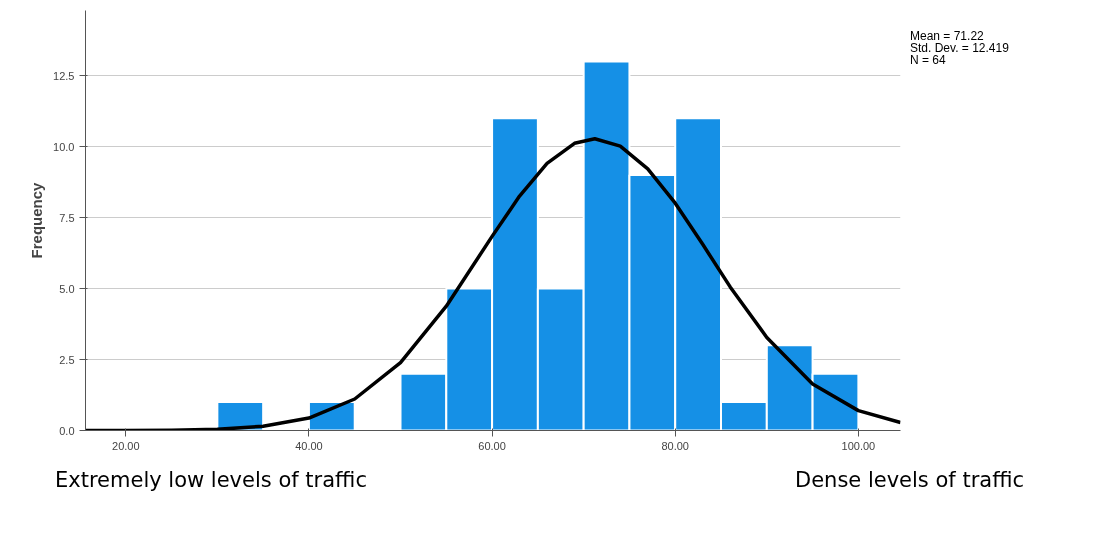  Describe the element at coordinates (675, 445) in the screenshot. I see `x-tick-label: 80.00` at that location.